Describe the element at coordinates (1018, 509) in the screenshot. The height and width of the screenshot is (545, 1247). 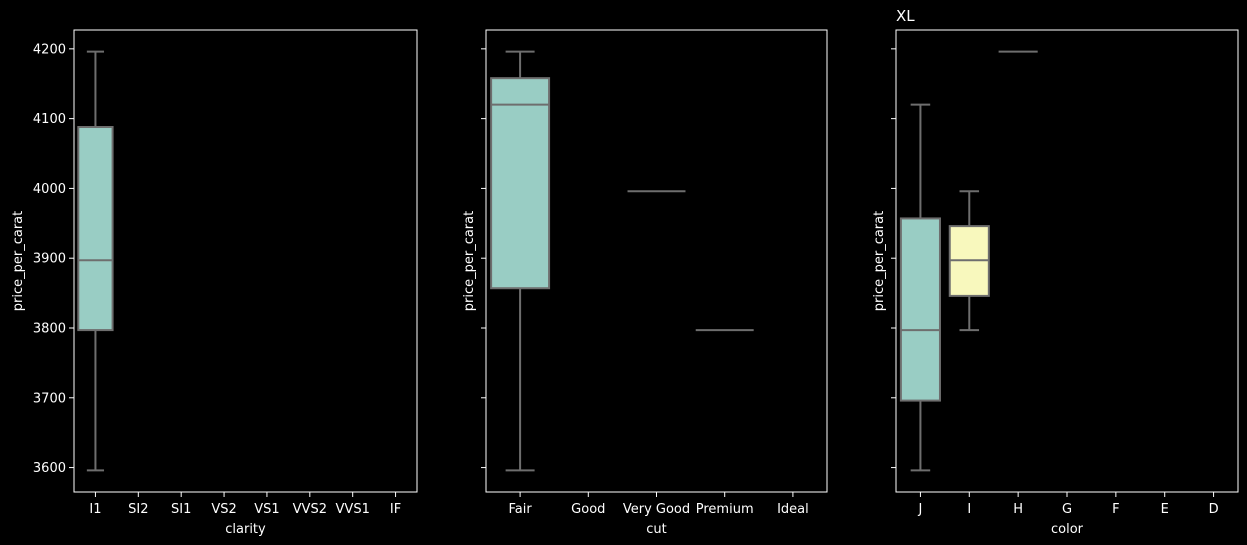
I see `x-tick-label: H` at that location.